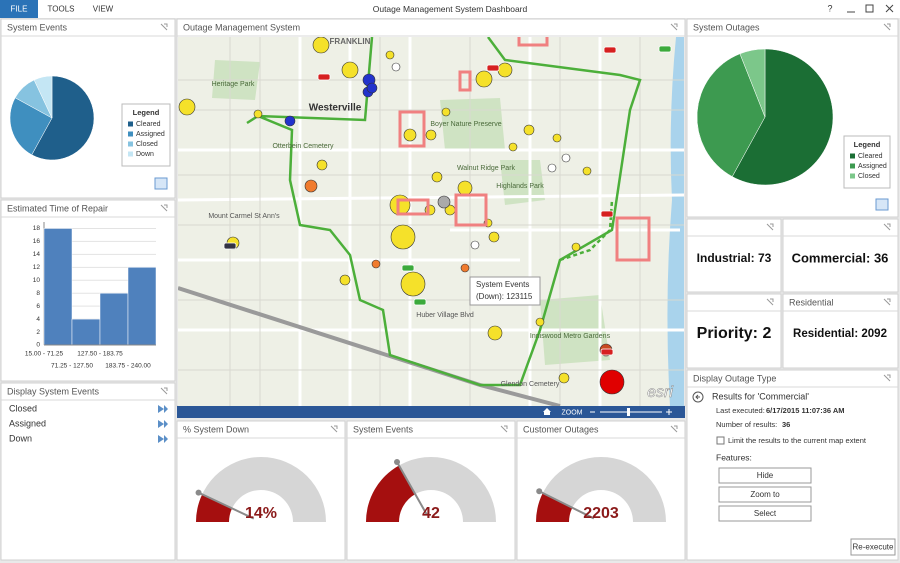  Describe the element at coordinates (58, 287) in the screenshot. I see `bar` at that location.